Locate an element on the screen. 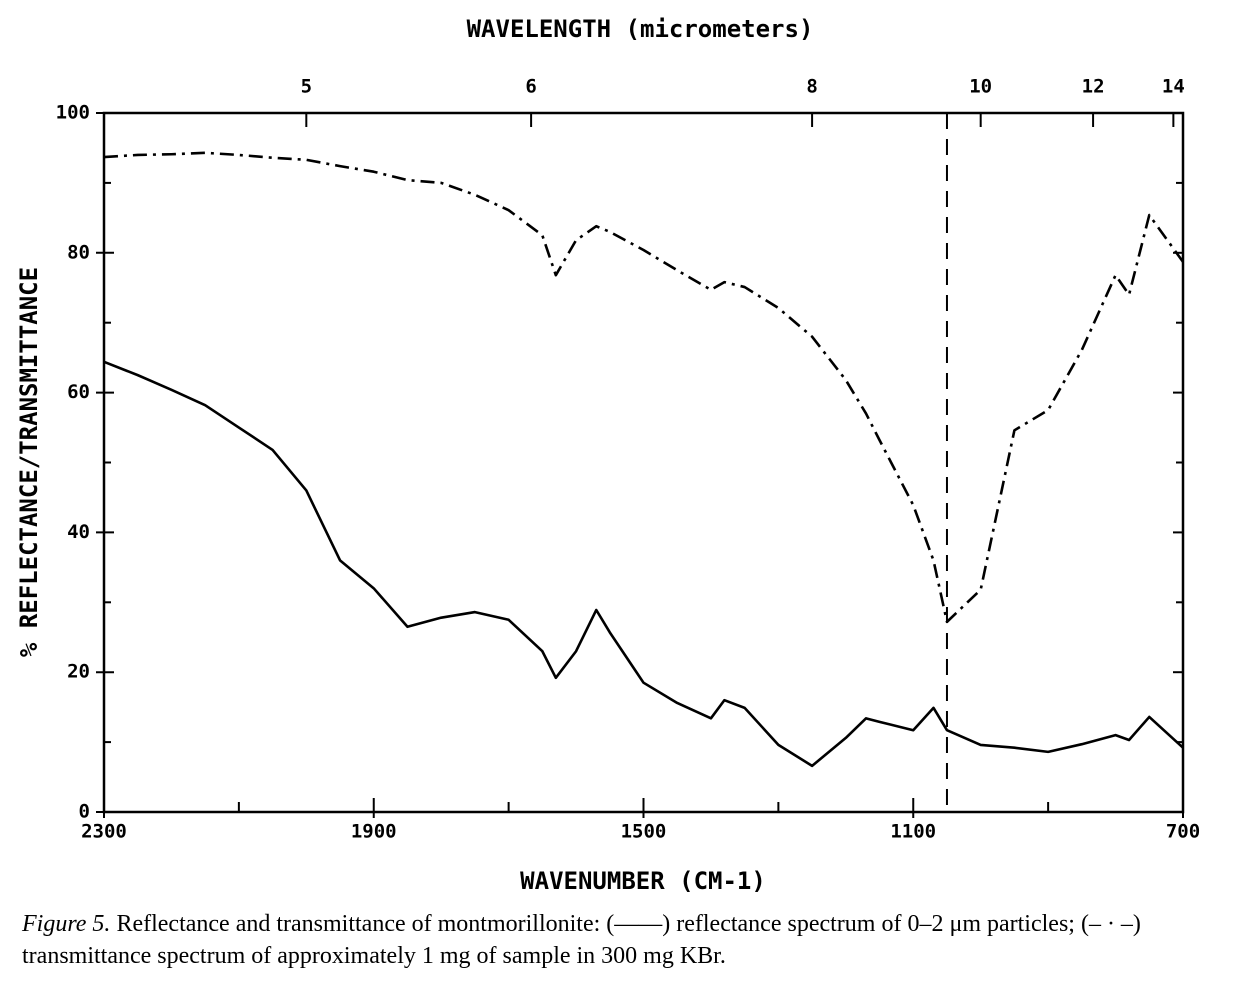 The height and width of the screenshot is (997, 1243). x-tick-label: 2300 is located at coordinates (104, 832).